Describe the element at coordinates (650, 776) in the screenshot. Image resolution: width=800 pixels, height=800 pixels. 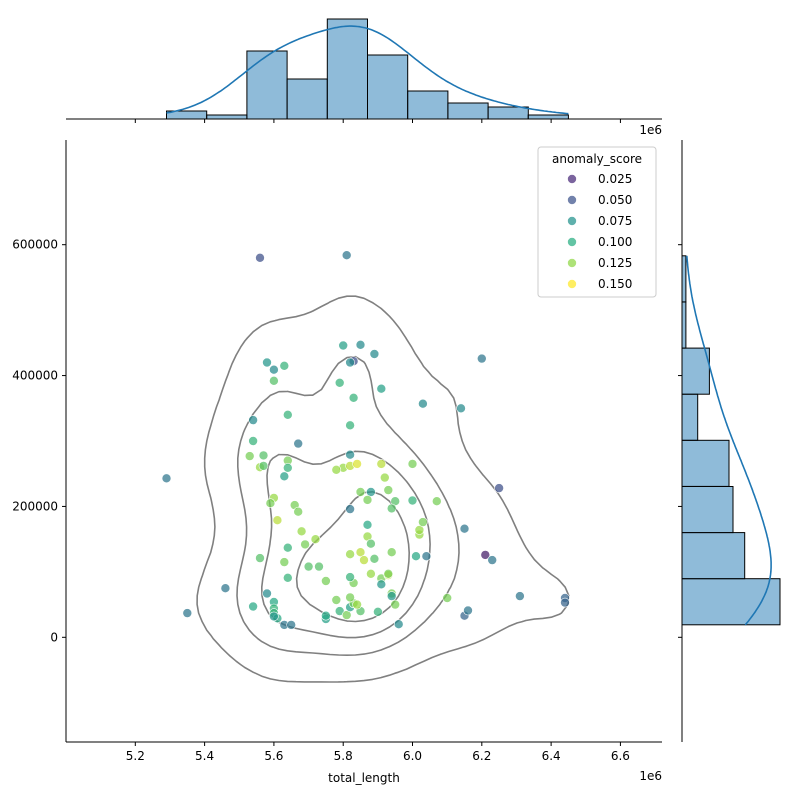
I see `x-axis-offset-label: 1e6` at that location.